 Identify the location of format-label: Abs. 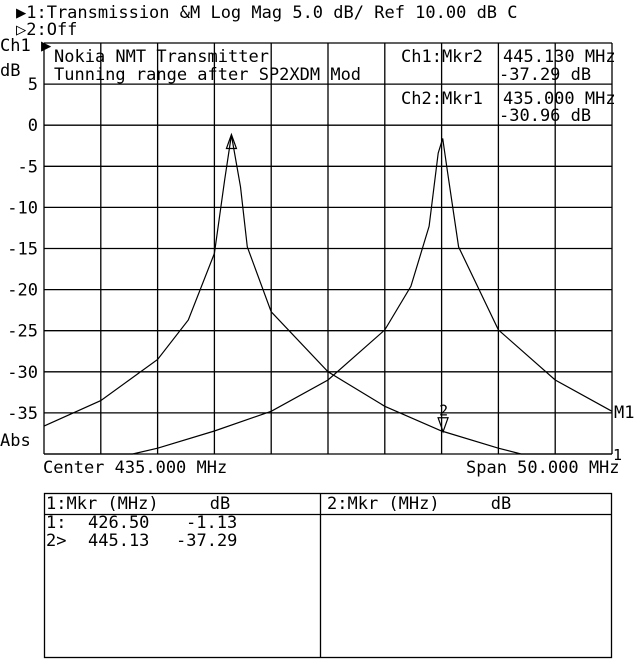
(15, 441).